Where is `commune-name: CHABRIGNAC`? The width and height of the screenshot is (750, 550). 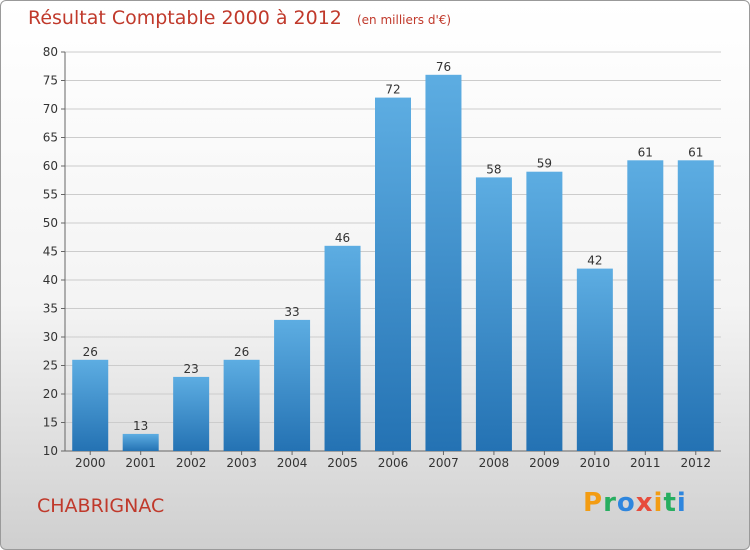 commune-name: CHABRIGNAC is located at coordinates (101, 506).